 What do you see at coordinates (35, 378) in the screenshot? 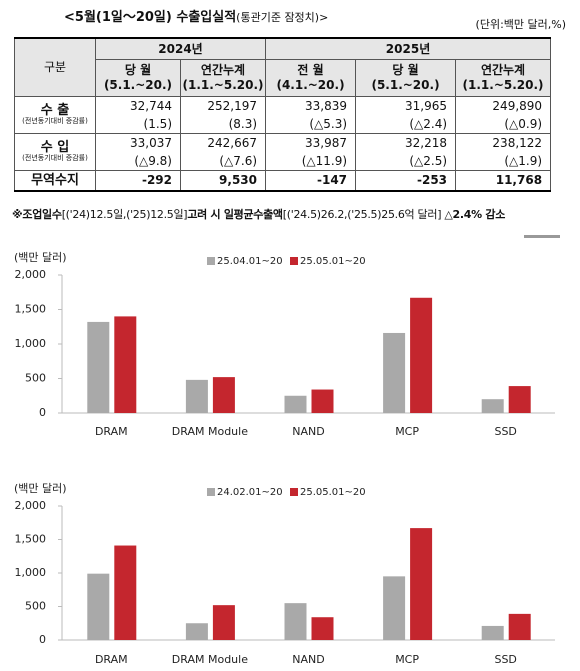
I see `y-tick-label: 500` at bounding box center [35, 378].